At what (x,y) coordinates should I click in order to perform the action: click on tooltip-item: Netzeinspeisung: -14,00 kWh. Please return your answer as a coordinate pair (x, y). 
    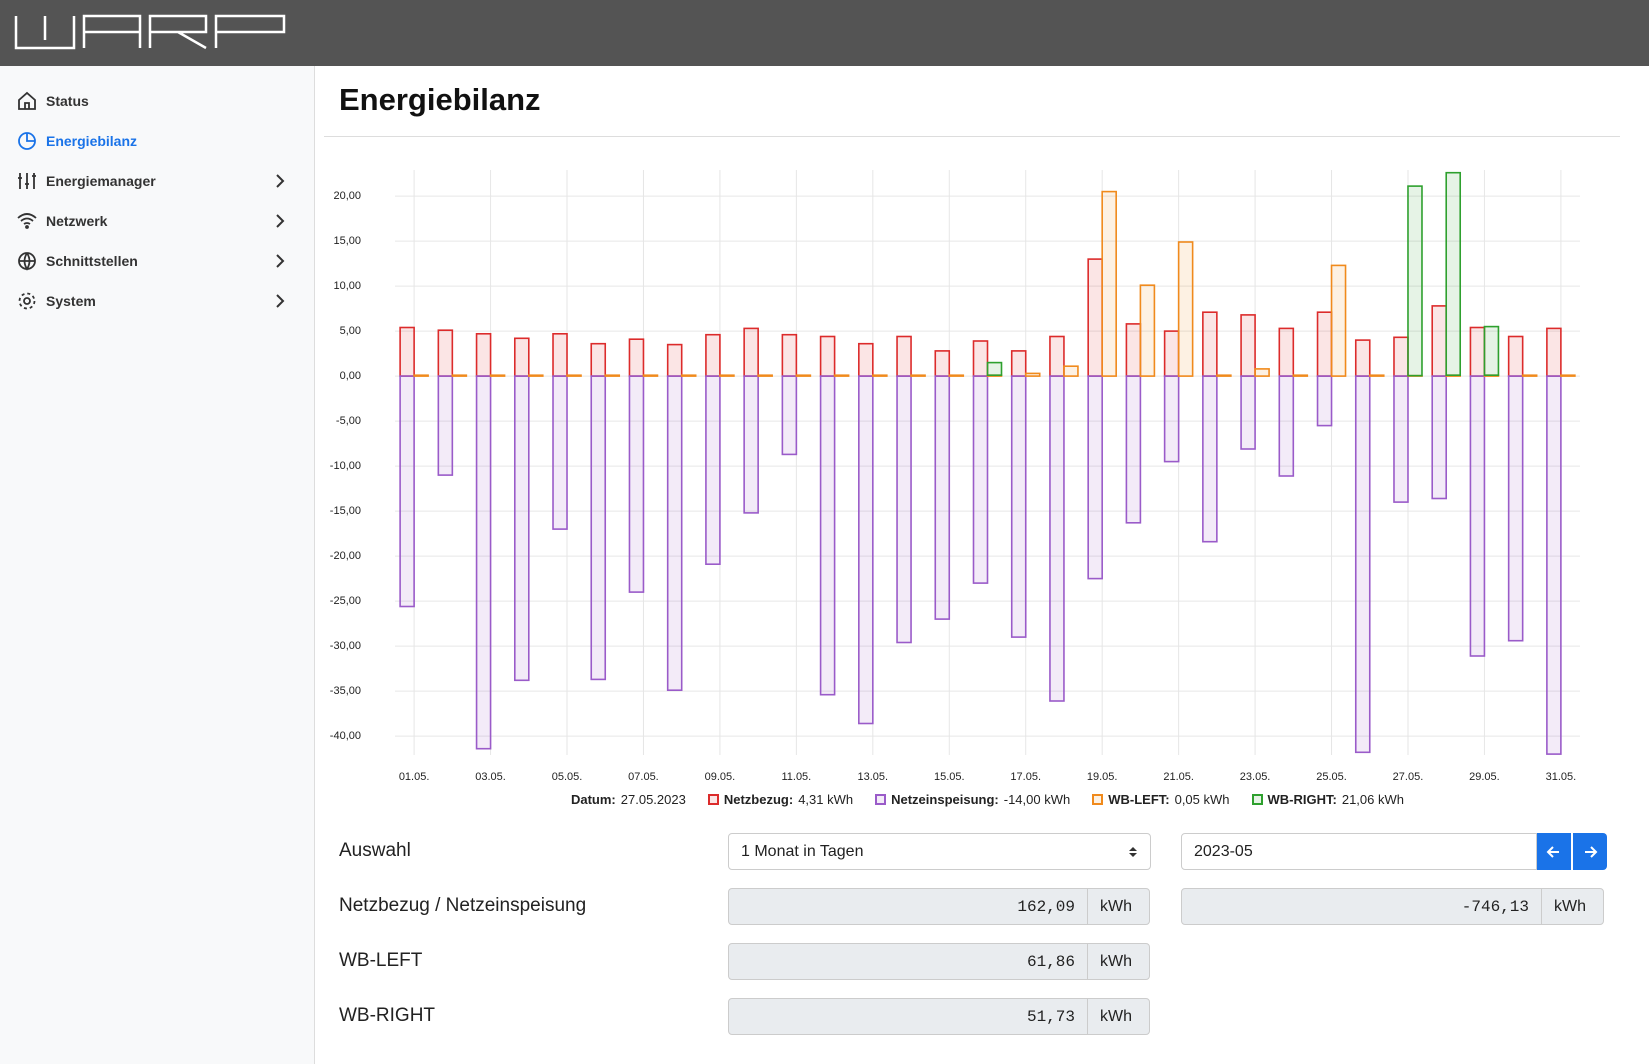
    Looking at the image, I should click on (972, 799).